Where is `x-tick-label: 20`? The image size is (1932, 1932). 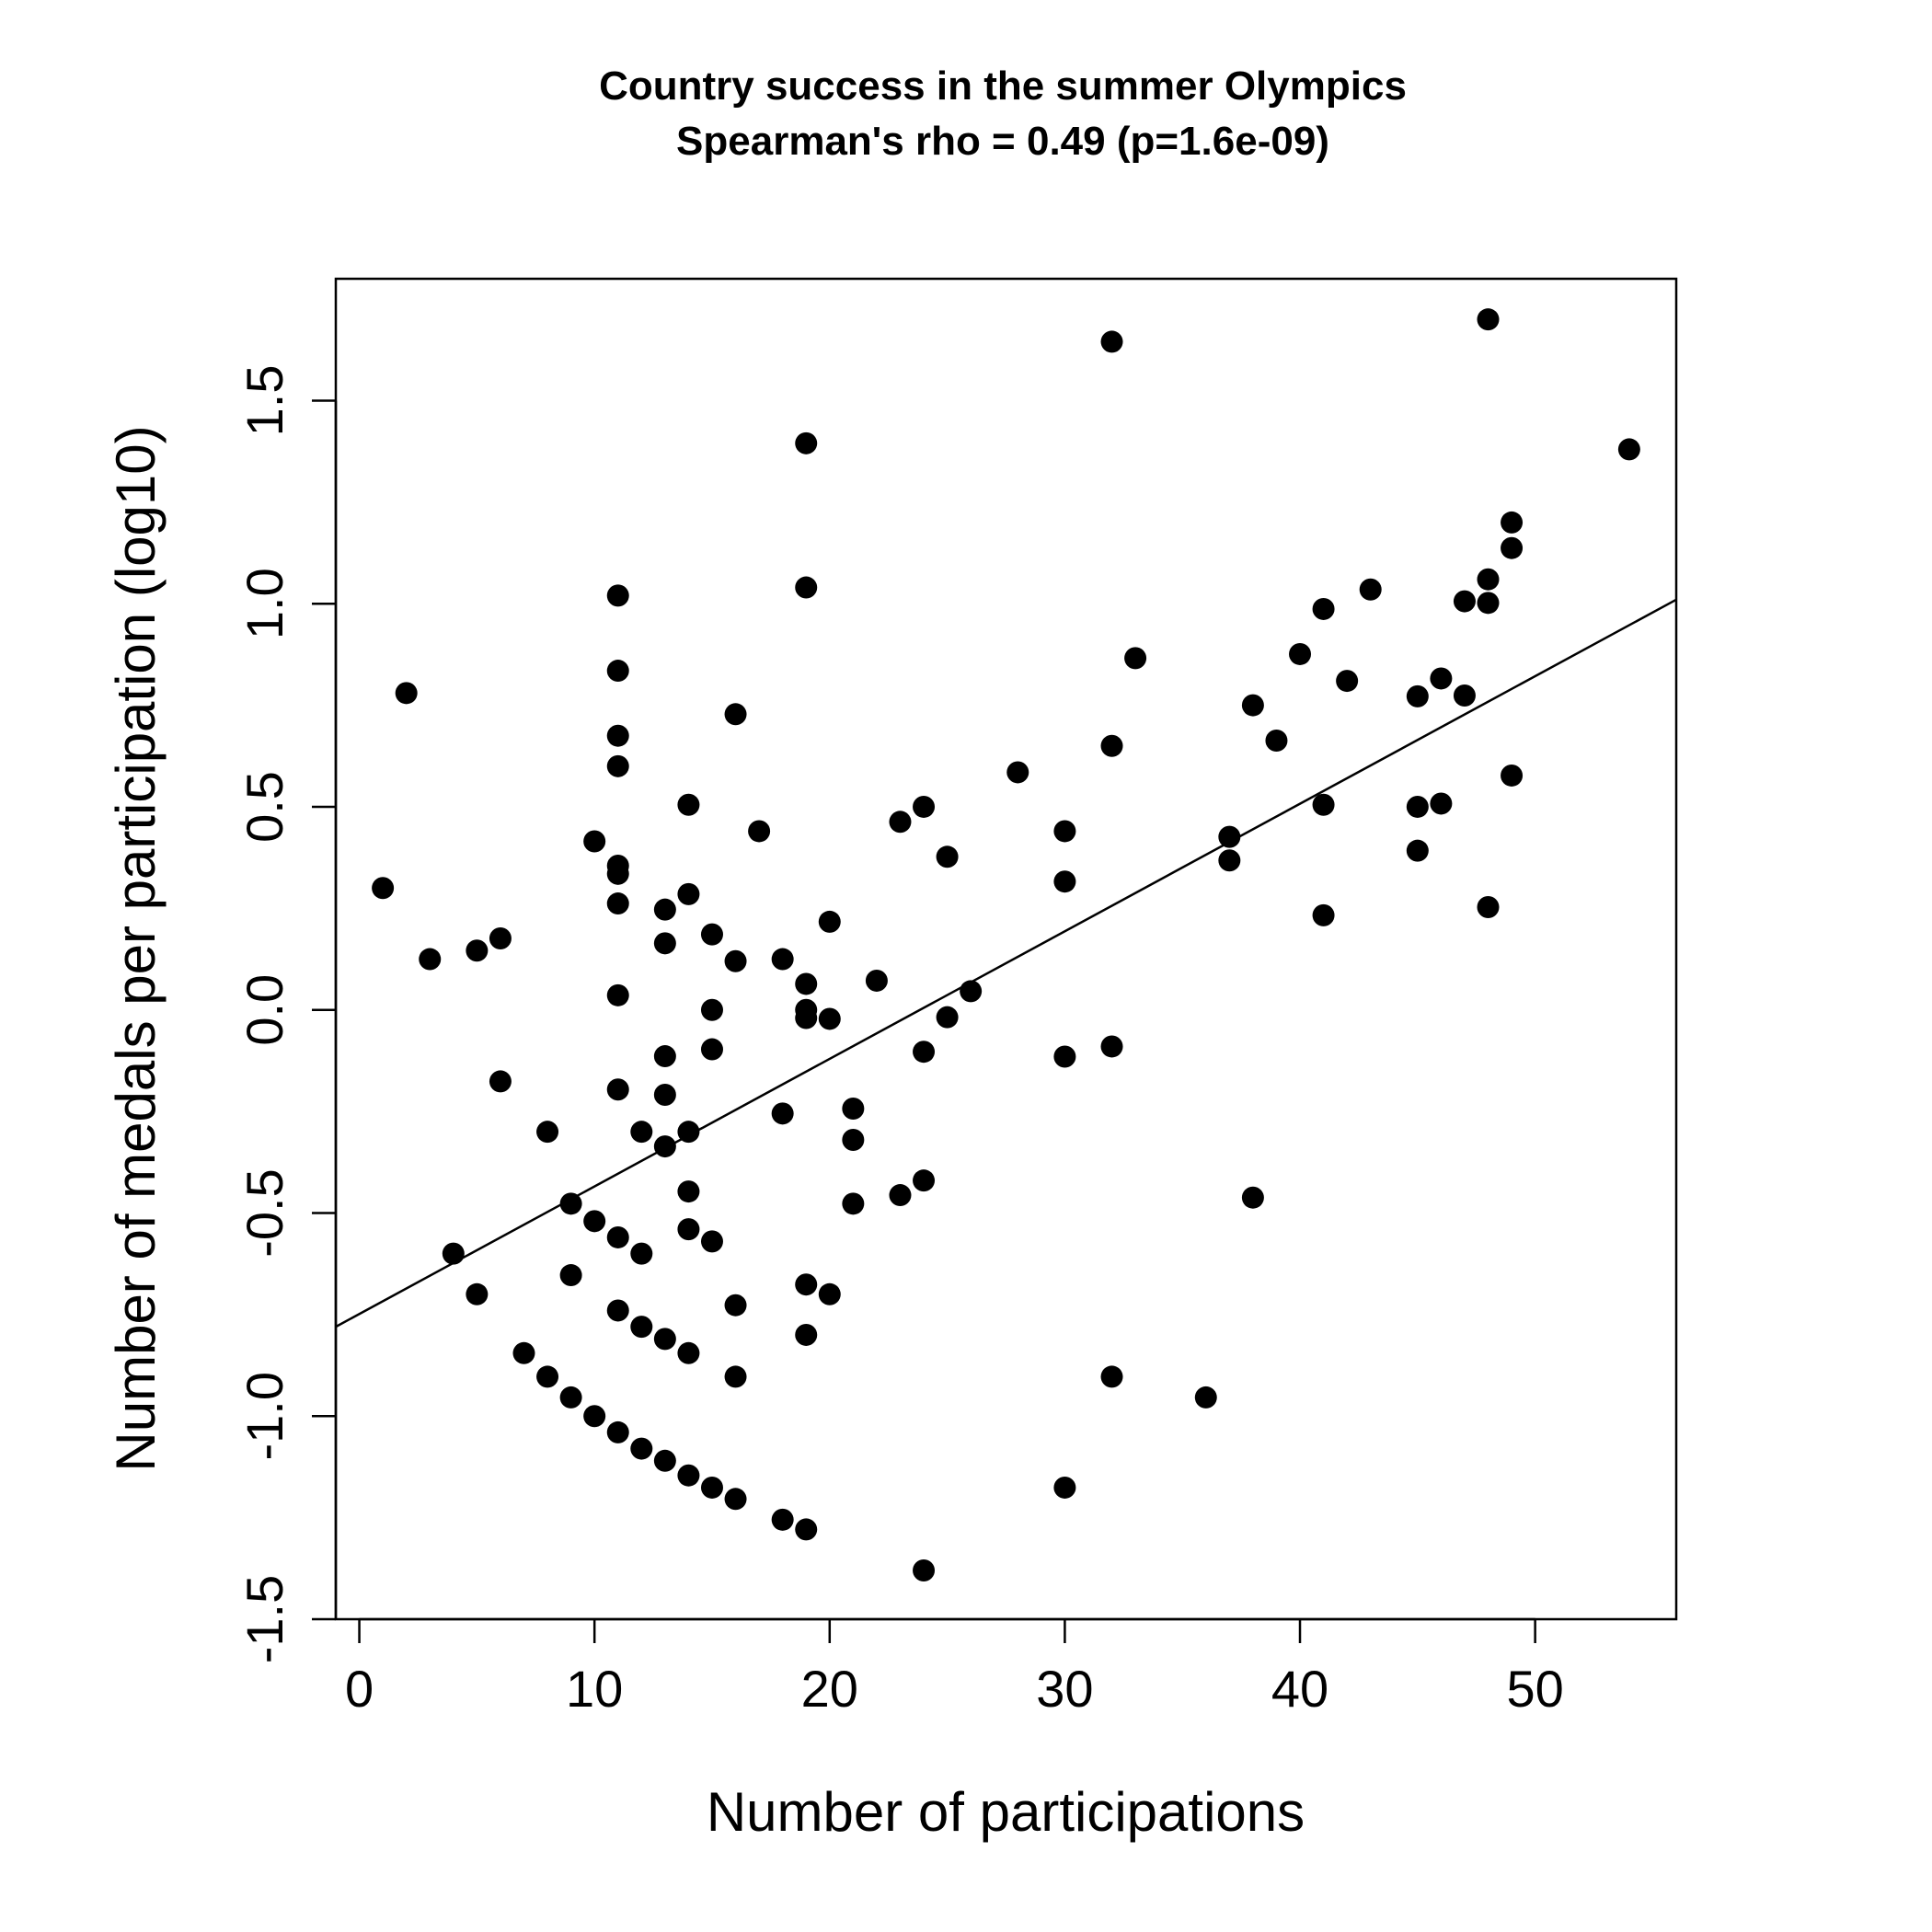
x-tick-label: 20 is located at coordinates (829, 1689).